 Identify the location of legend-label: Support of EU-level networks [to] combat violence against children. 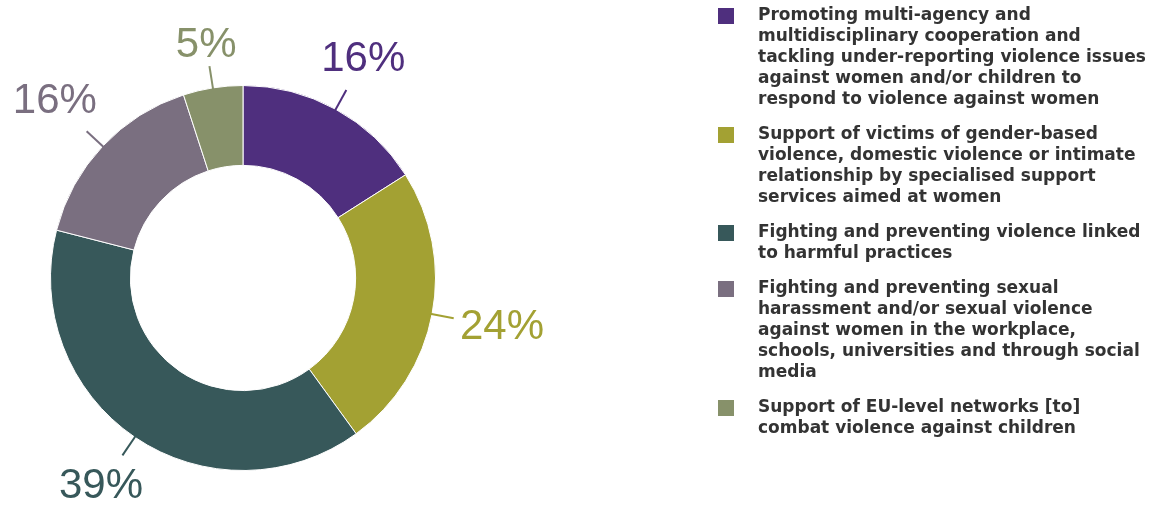
(920, 417).